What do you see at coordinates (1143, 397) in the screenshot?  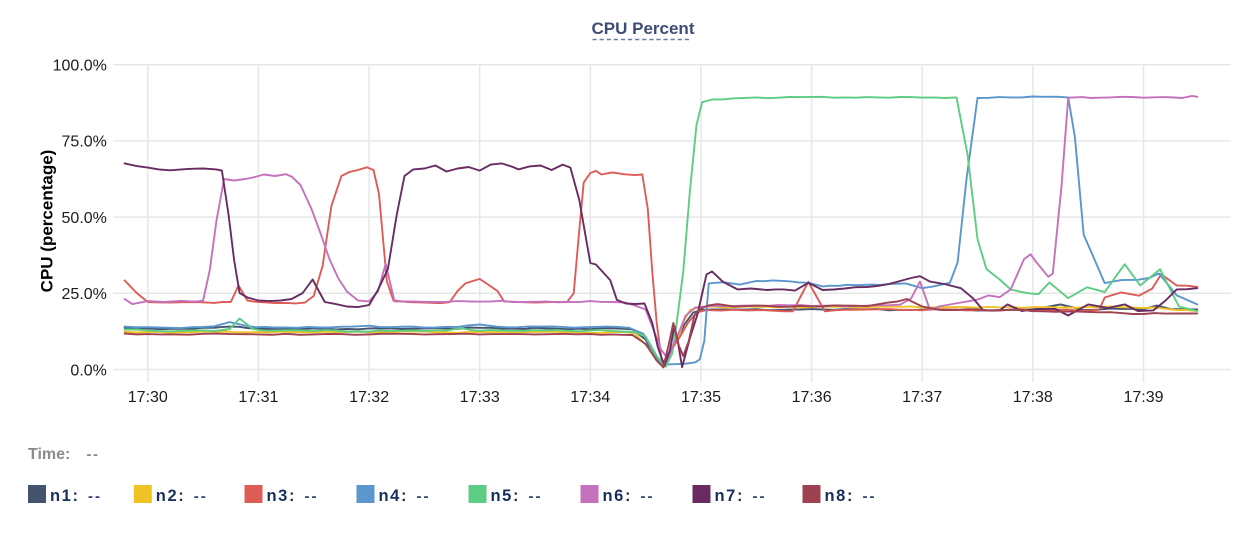 I see `svg-text: 17:39` at bounding box center [1143, 397].